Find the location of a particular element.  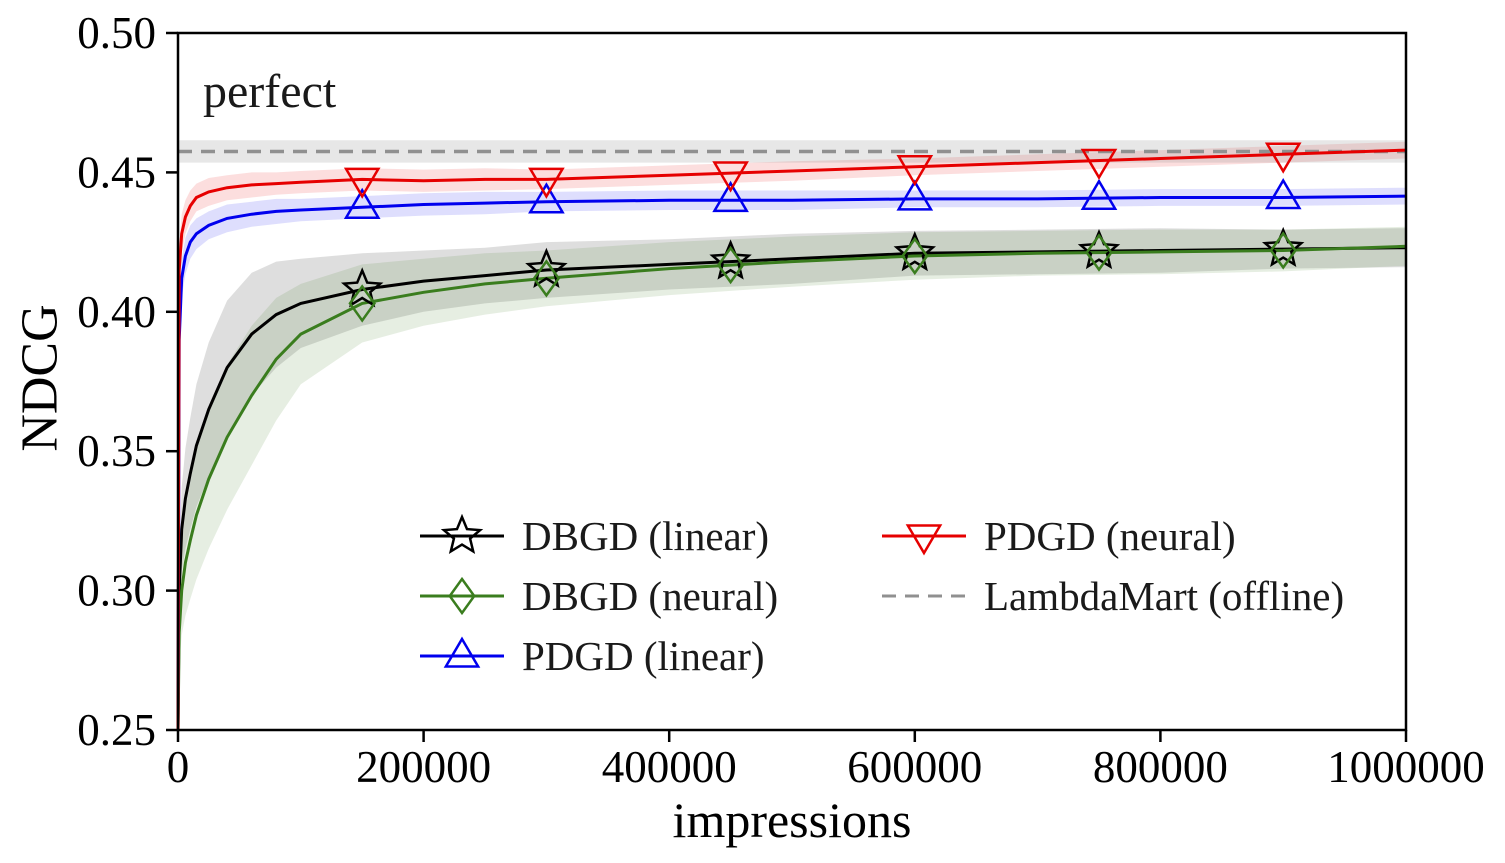

legend-label: PDGD (neural) is located at coordinates (1110, 536).